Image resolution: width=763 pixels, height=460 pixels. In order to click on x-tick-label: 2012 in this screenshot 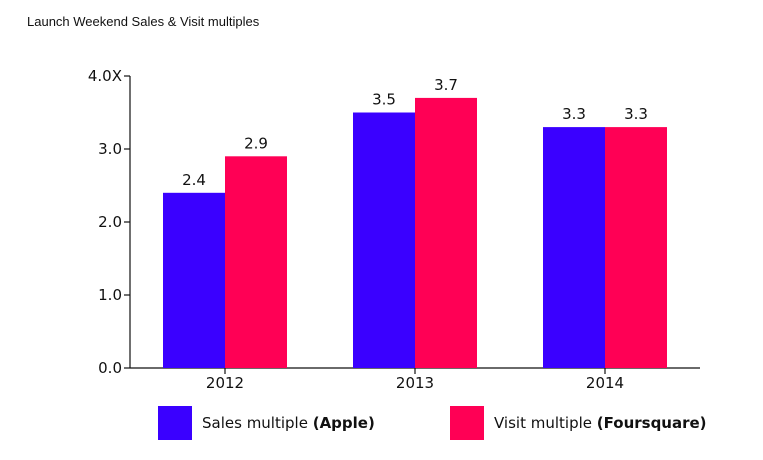, I will do `click(225, 383)`.